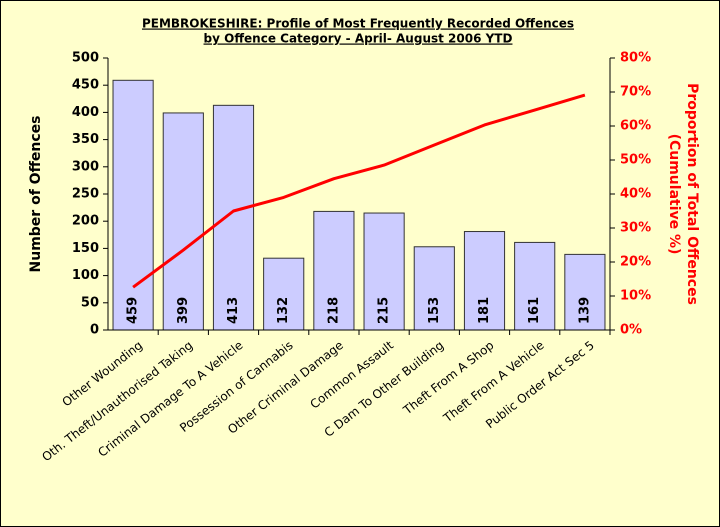  What do you see at coordinates (85, 194) in the screenshot?
I see `y-tick-label: 250` at bounding box center [85, 194].